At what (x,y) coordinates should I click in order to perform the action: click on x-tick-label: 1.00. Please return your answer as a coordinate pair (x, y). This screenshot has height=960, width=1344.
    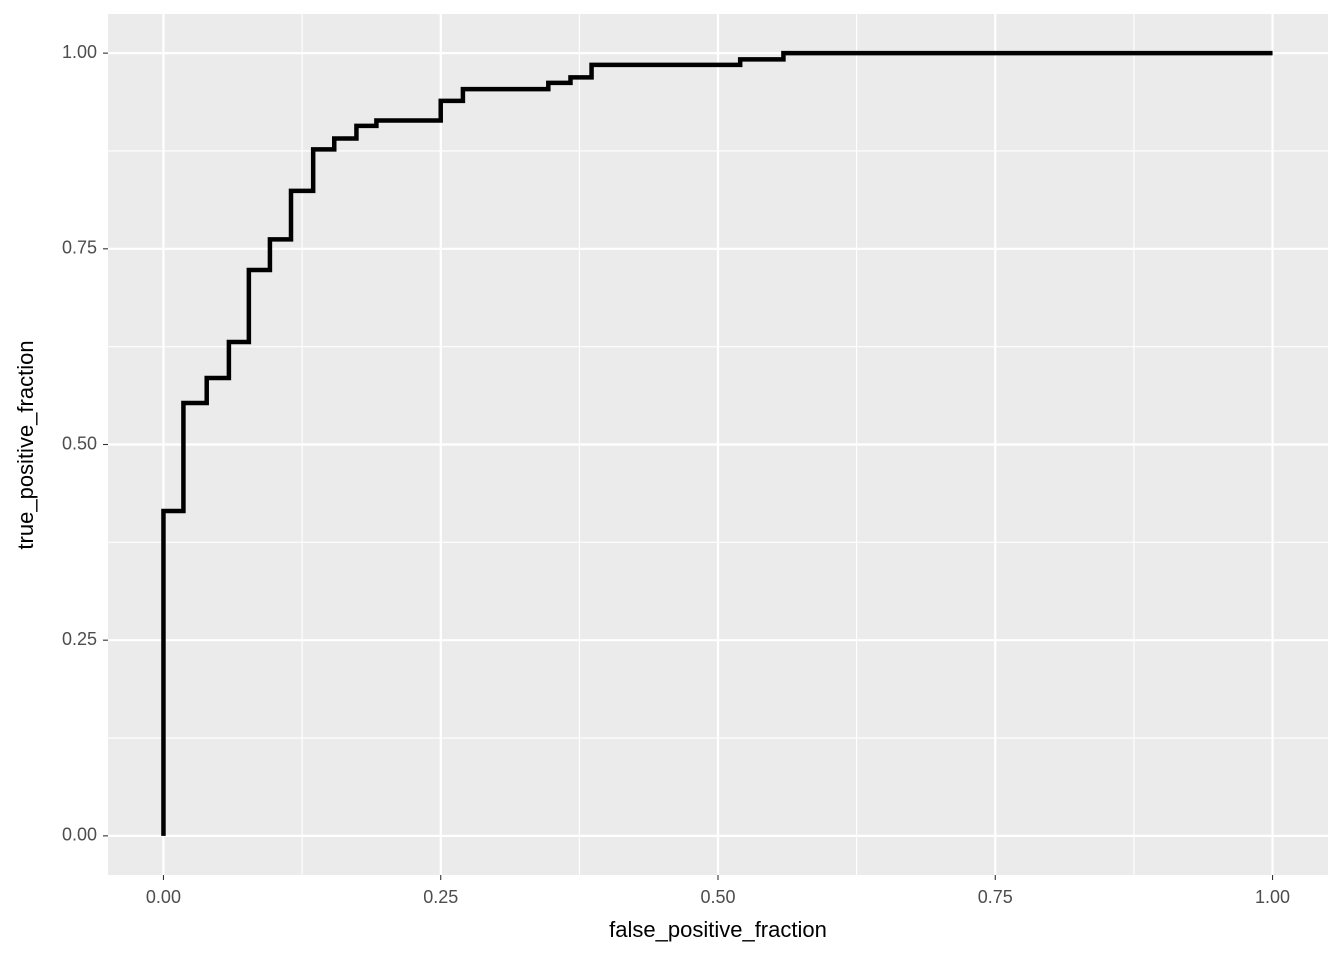
    Looking at the image, I should click on (1272, 897).